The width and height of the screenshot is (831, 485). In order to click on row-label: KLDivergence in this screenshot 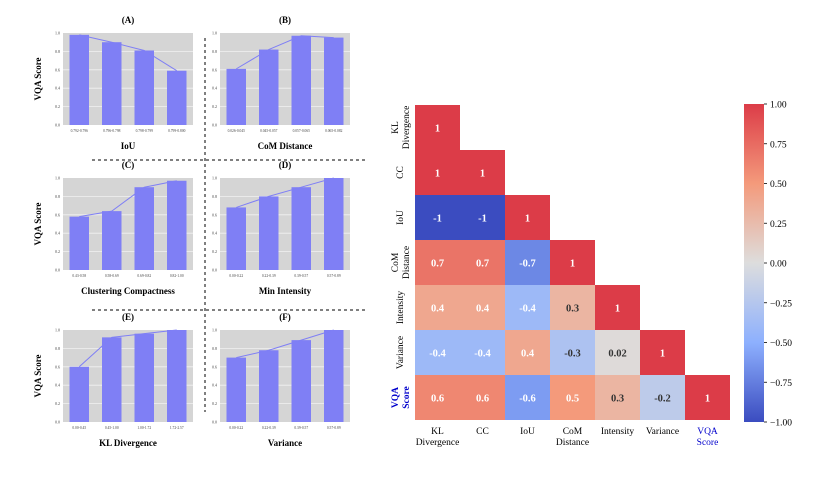, I will do `click(401, 128)`.